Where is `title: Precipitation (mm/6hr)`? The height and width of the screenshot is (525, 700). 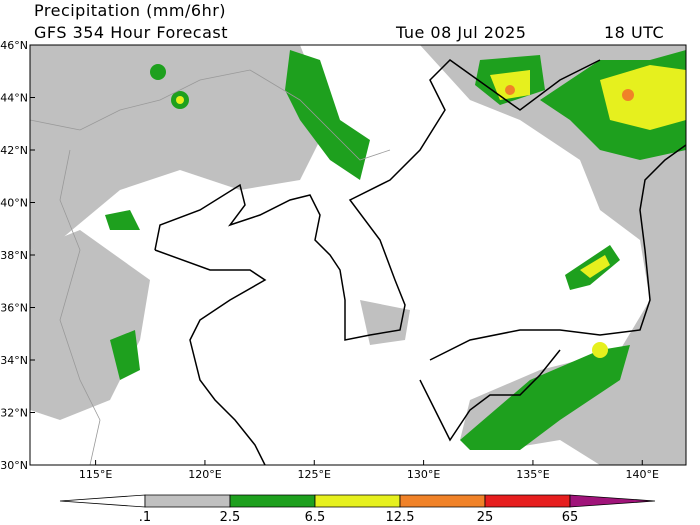 title: Precipitation (mm/6hr) is located at coordinates (130, 10).